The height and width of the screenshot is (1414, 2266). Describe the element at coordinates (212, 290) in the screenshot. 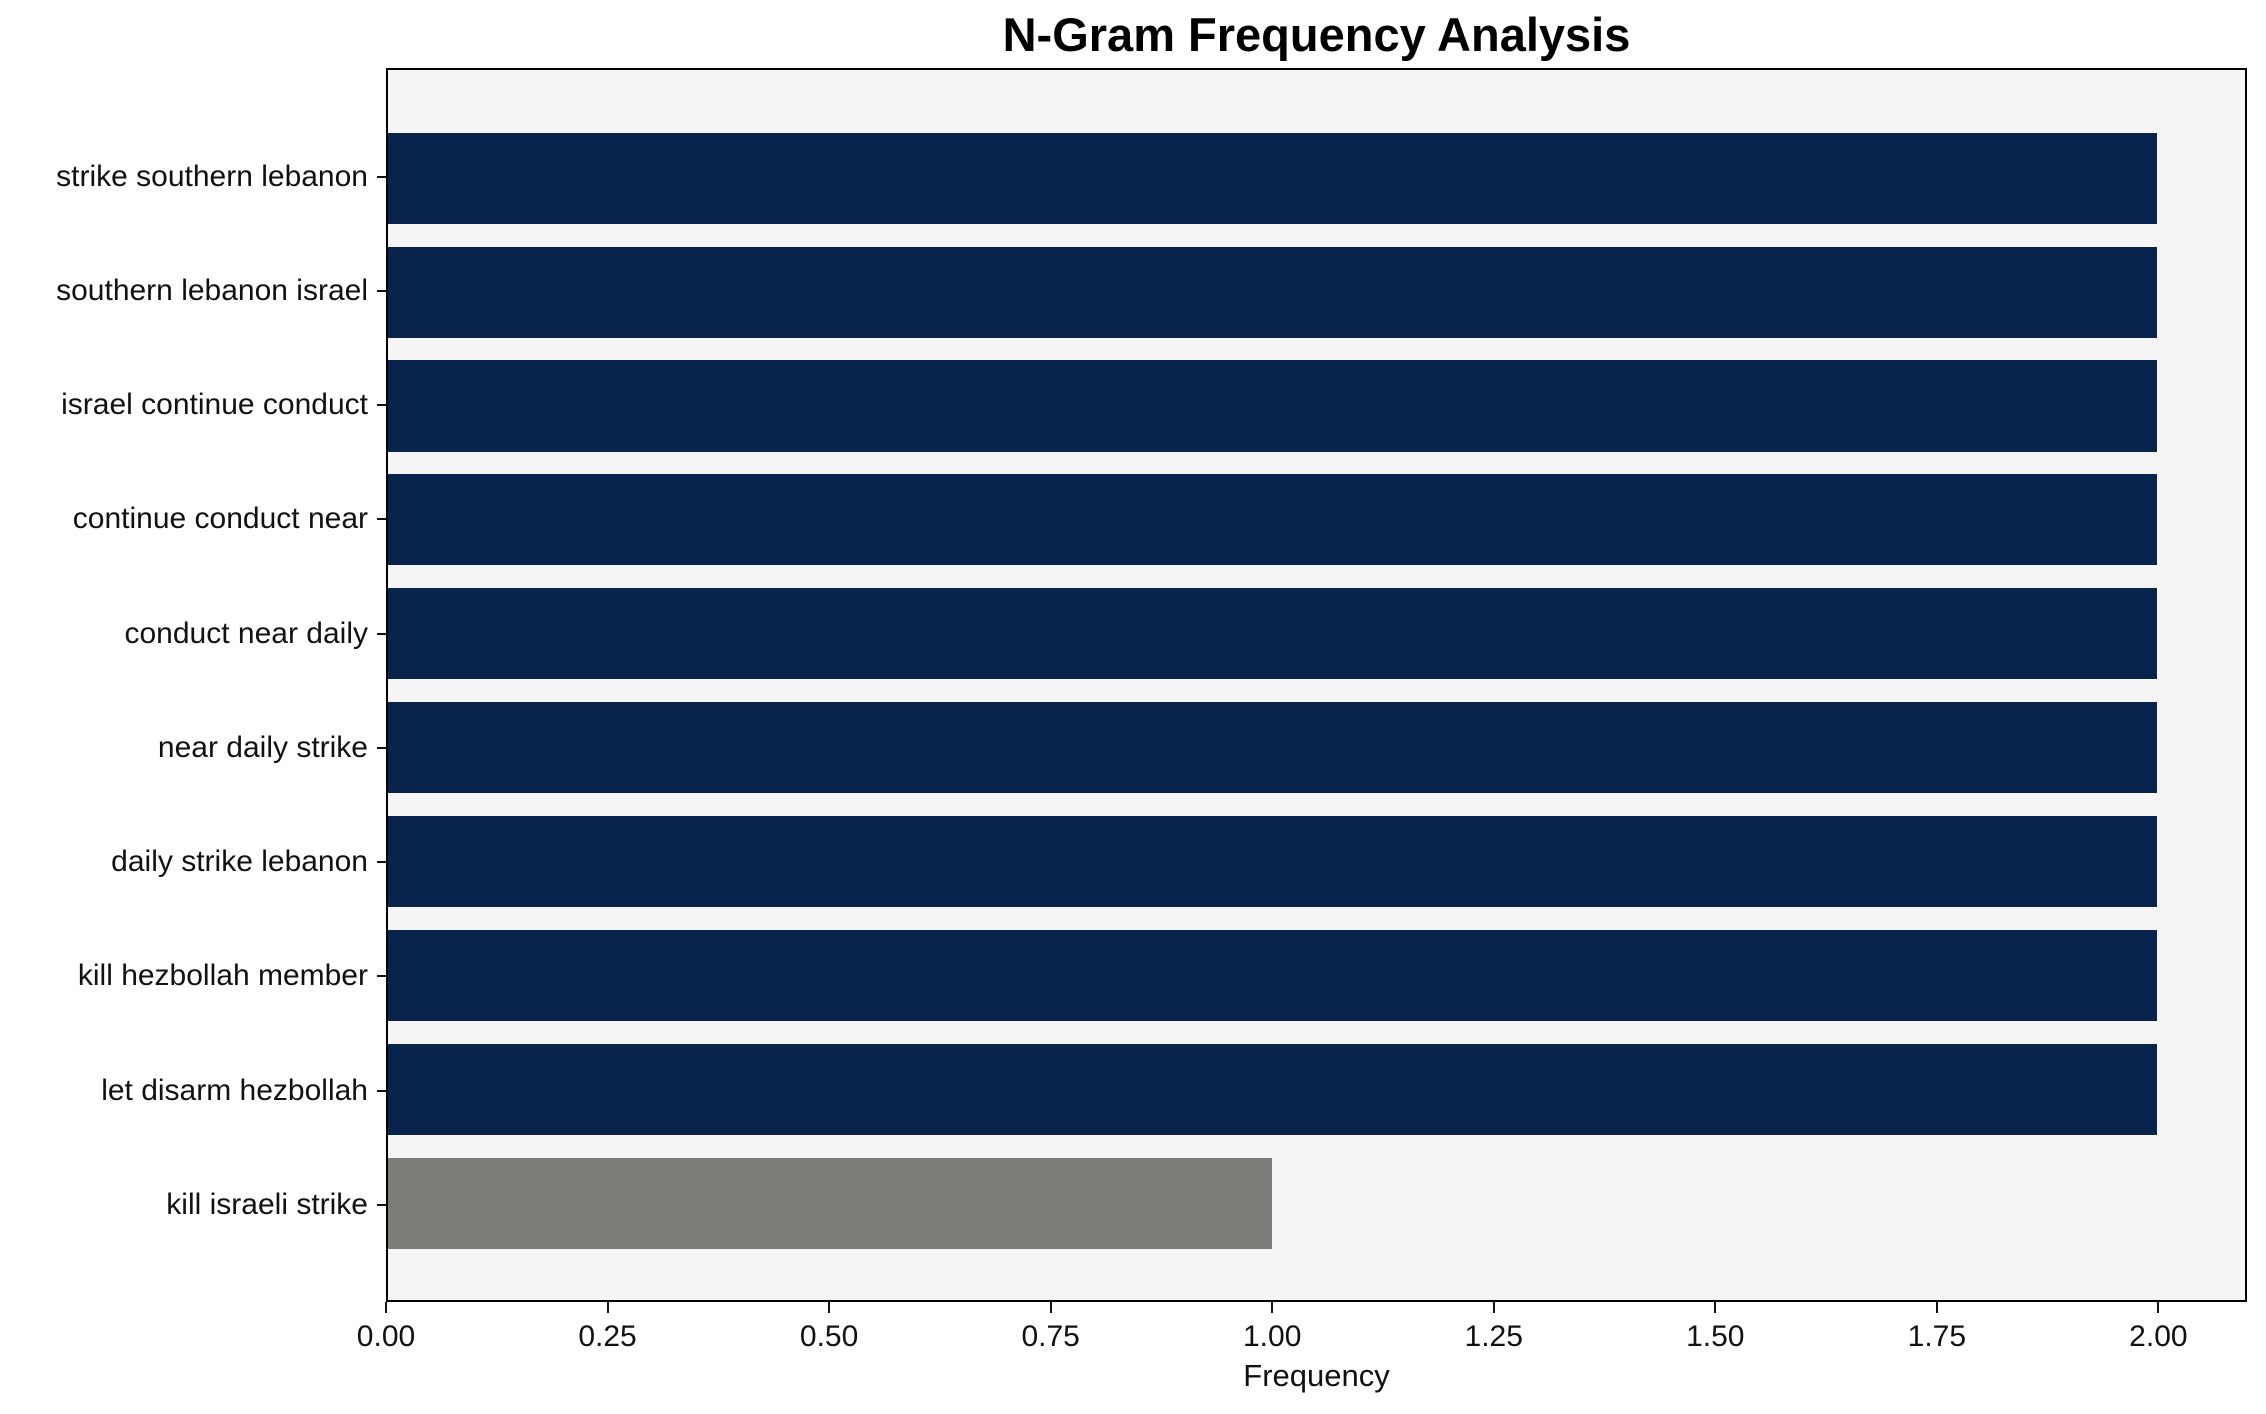

I see `y-tick-label: southern lebanon israel` at that location.